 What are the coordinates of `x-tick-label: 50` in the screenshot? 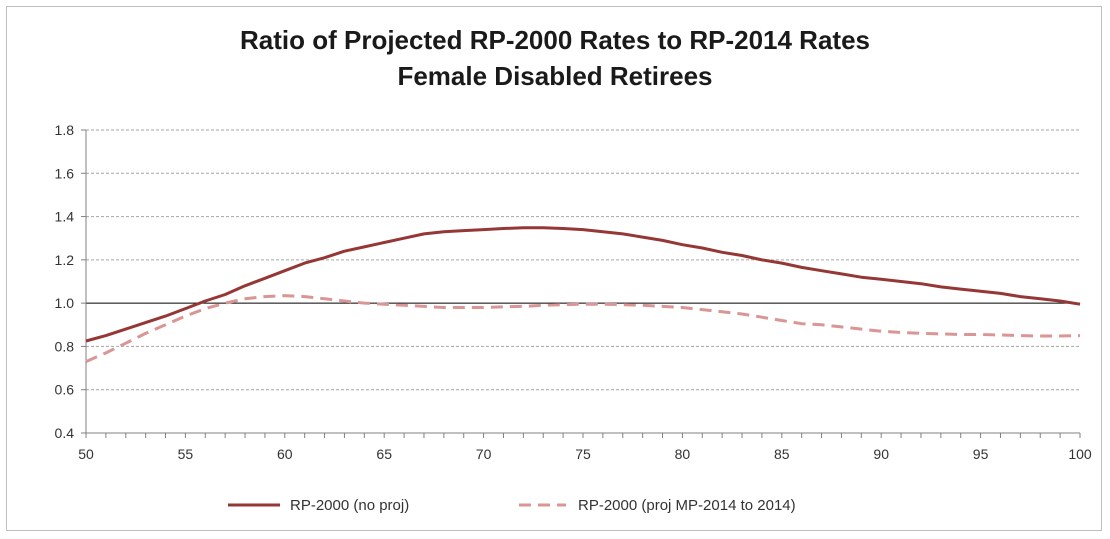 It's located at (86, 454).